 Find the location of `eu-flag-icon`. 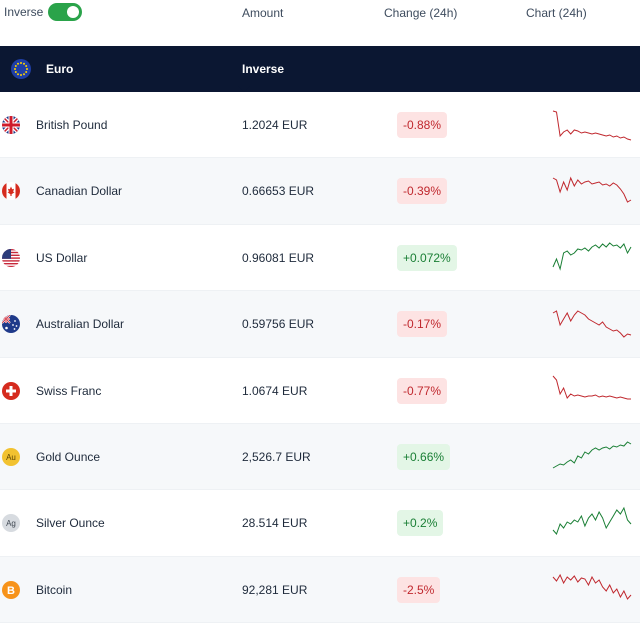

eu-flag-icon is located at coordinates (21, 69).